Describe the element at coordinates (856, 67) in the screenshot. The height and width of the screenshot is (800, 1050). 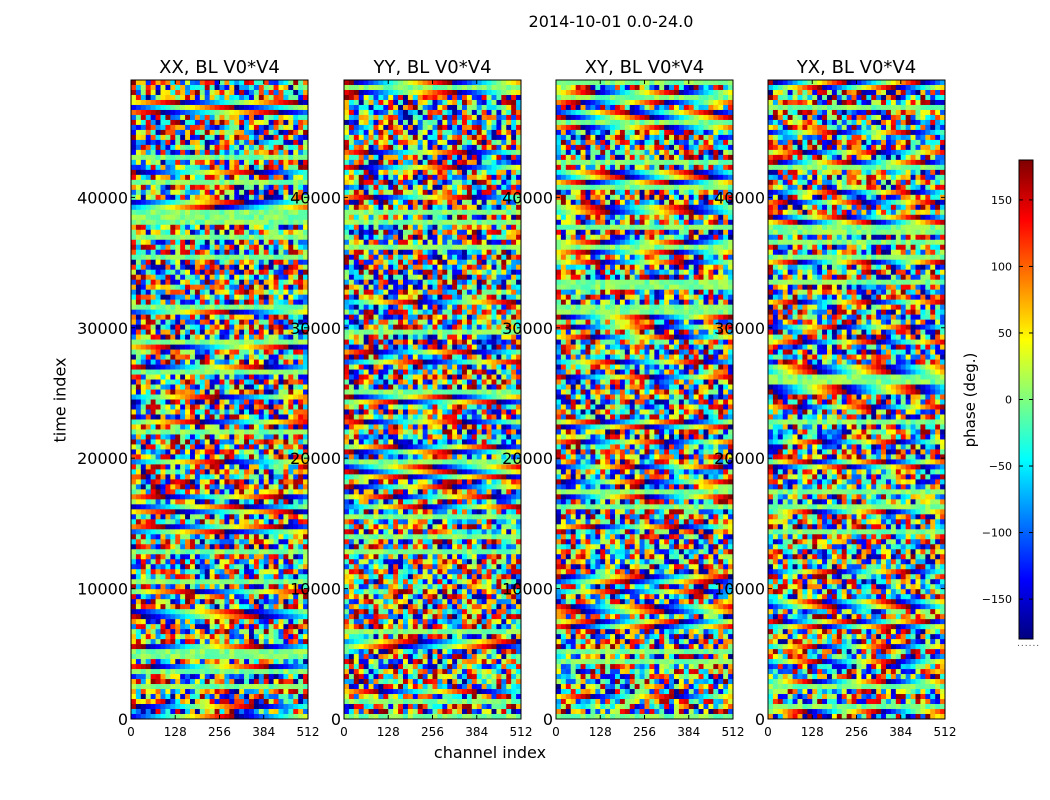
I see `panel-title: YX, BL V0*V4` at that location.